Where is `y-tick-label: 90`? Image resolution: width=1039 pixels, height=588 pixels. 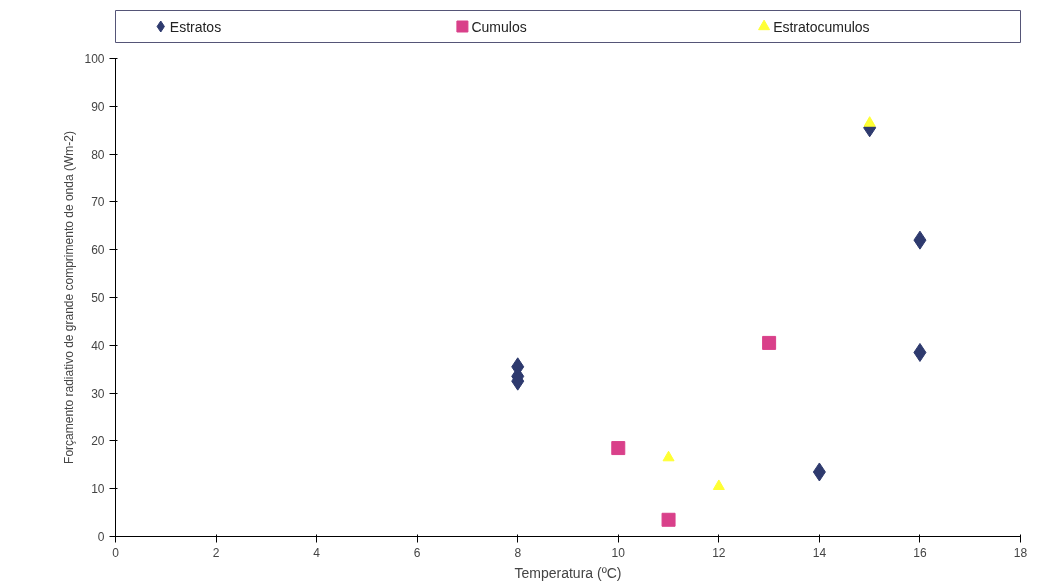
y-tick-label: 90 is located at coordinates (98, 106).